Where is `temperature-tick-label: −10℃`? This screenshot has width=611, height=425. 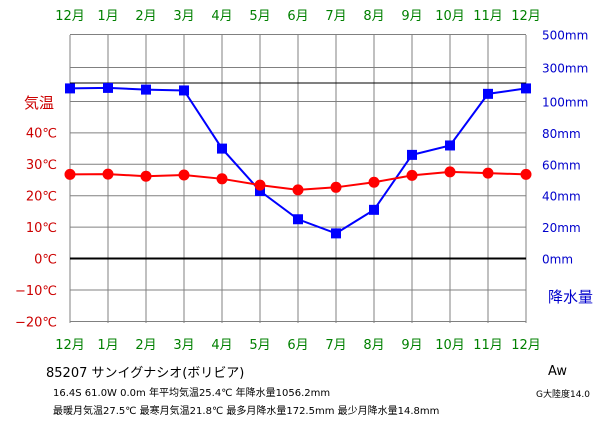 temperature-tick-label: −10℃ is located at coordinates (36, 291).